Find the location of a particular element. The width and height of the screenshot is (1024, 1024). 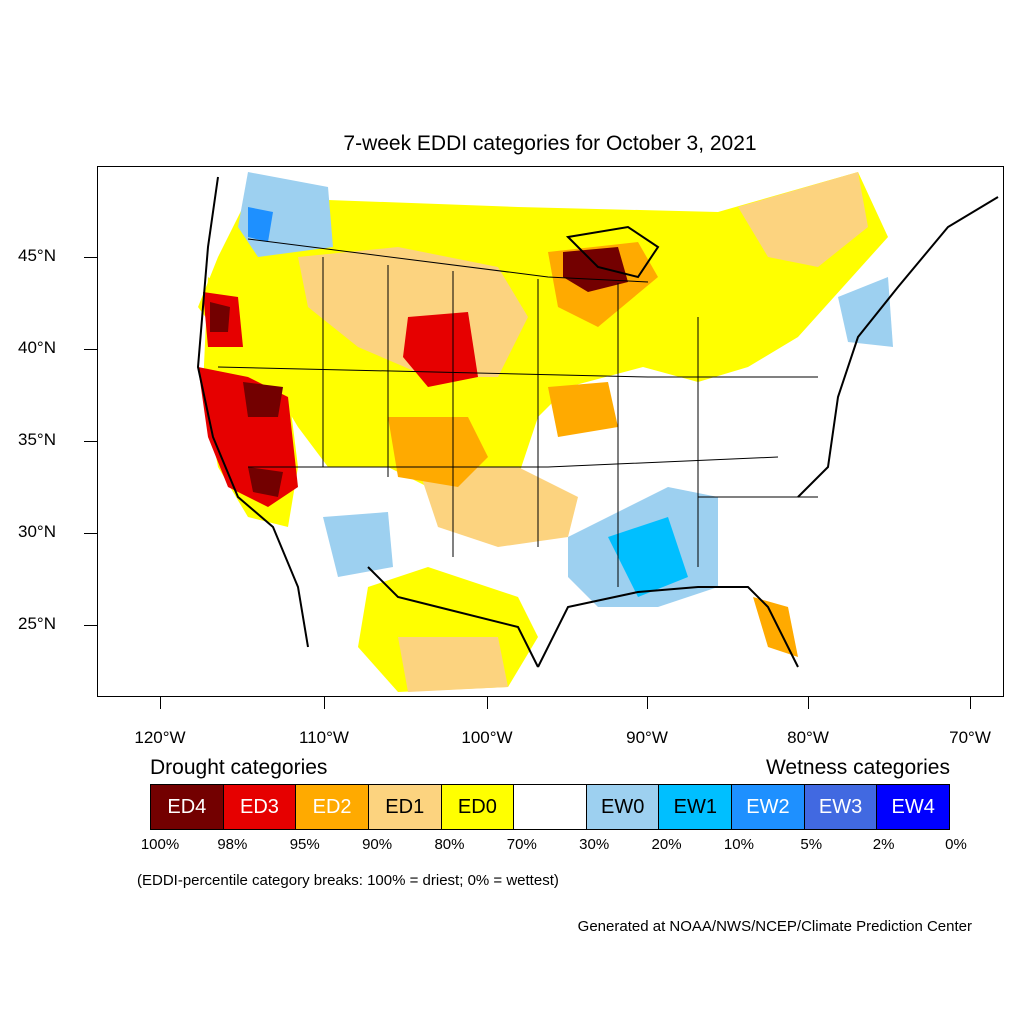

ew-region-southwest is located at coordinates (358, 544).